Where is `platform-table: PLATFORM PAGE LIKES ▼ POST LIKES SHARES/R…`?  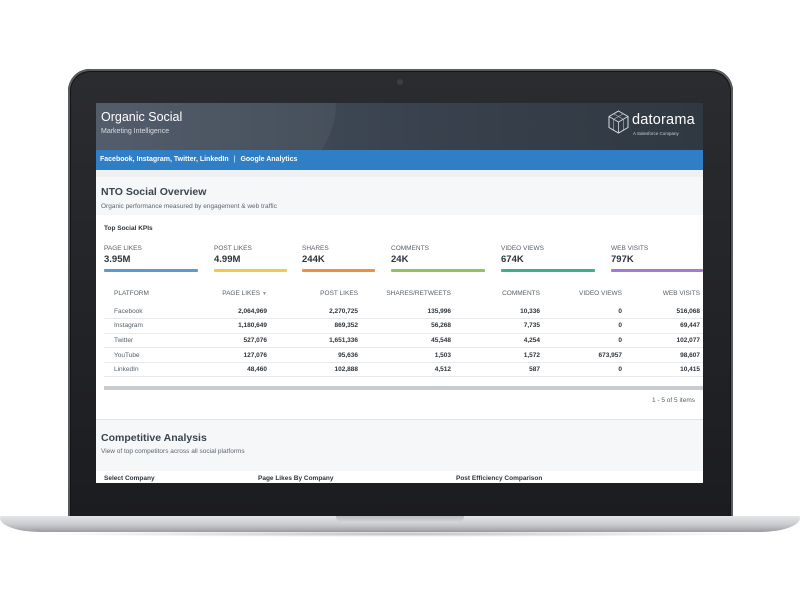 platform-table: PLATFORM PAGE LIKES ▼ POST LIKES SHARES/R… is located at coordinates (403, 330).